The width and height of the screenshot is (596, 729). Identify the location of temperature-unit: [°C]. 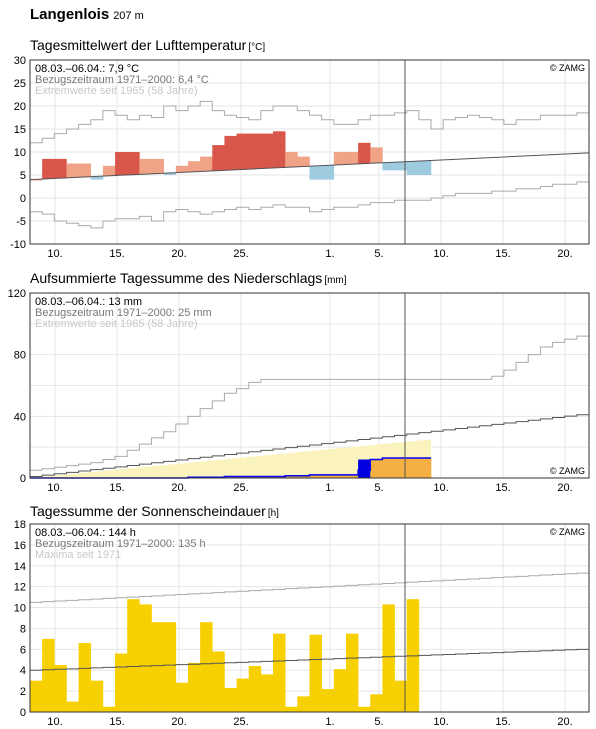
(257, 47).